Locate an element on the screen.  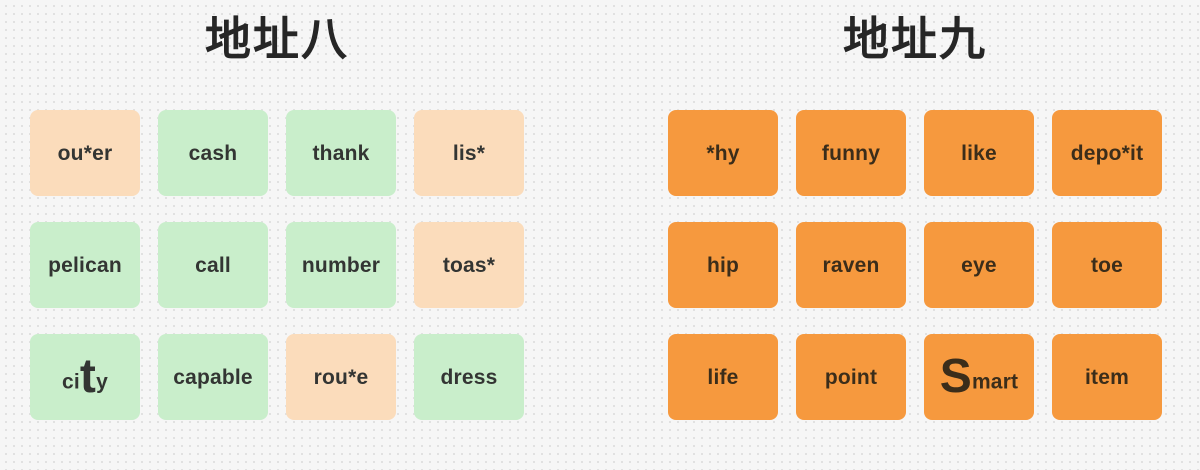
word-card: item is located at coordinates (1107, 377).